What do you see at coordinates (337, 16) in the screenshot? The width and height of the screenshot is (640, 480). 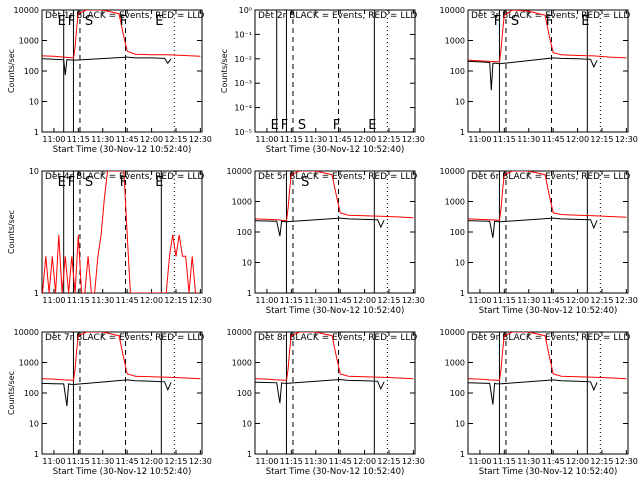 I see `panel-title: Det 2r BLACK = Events, RED = LLD` at bounding box center [337, 16].